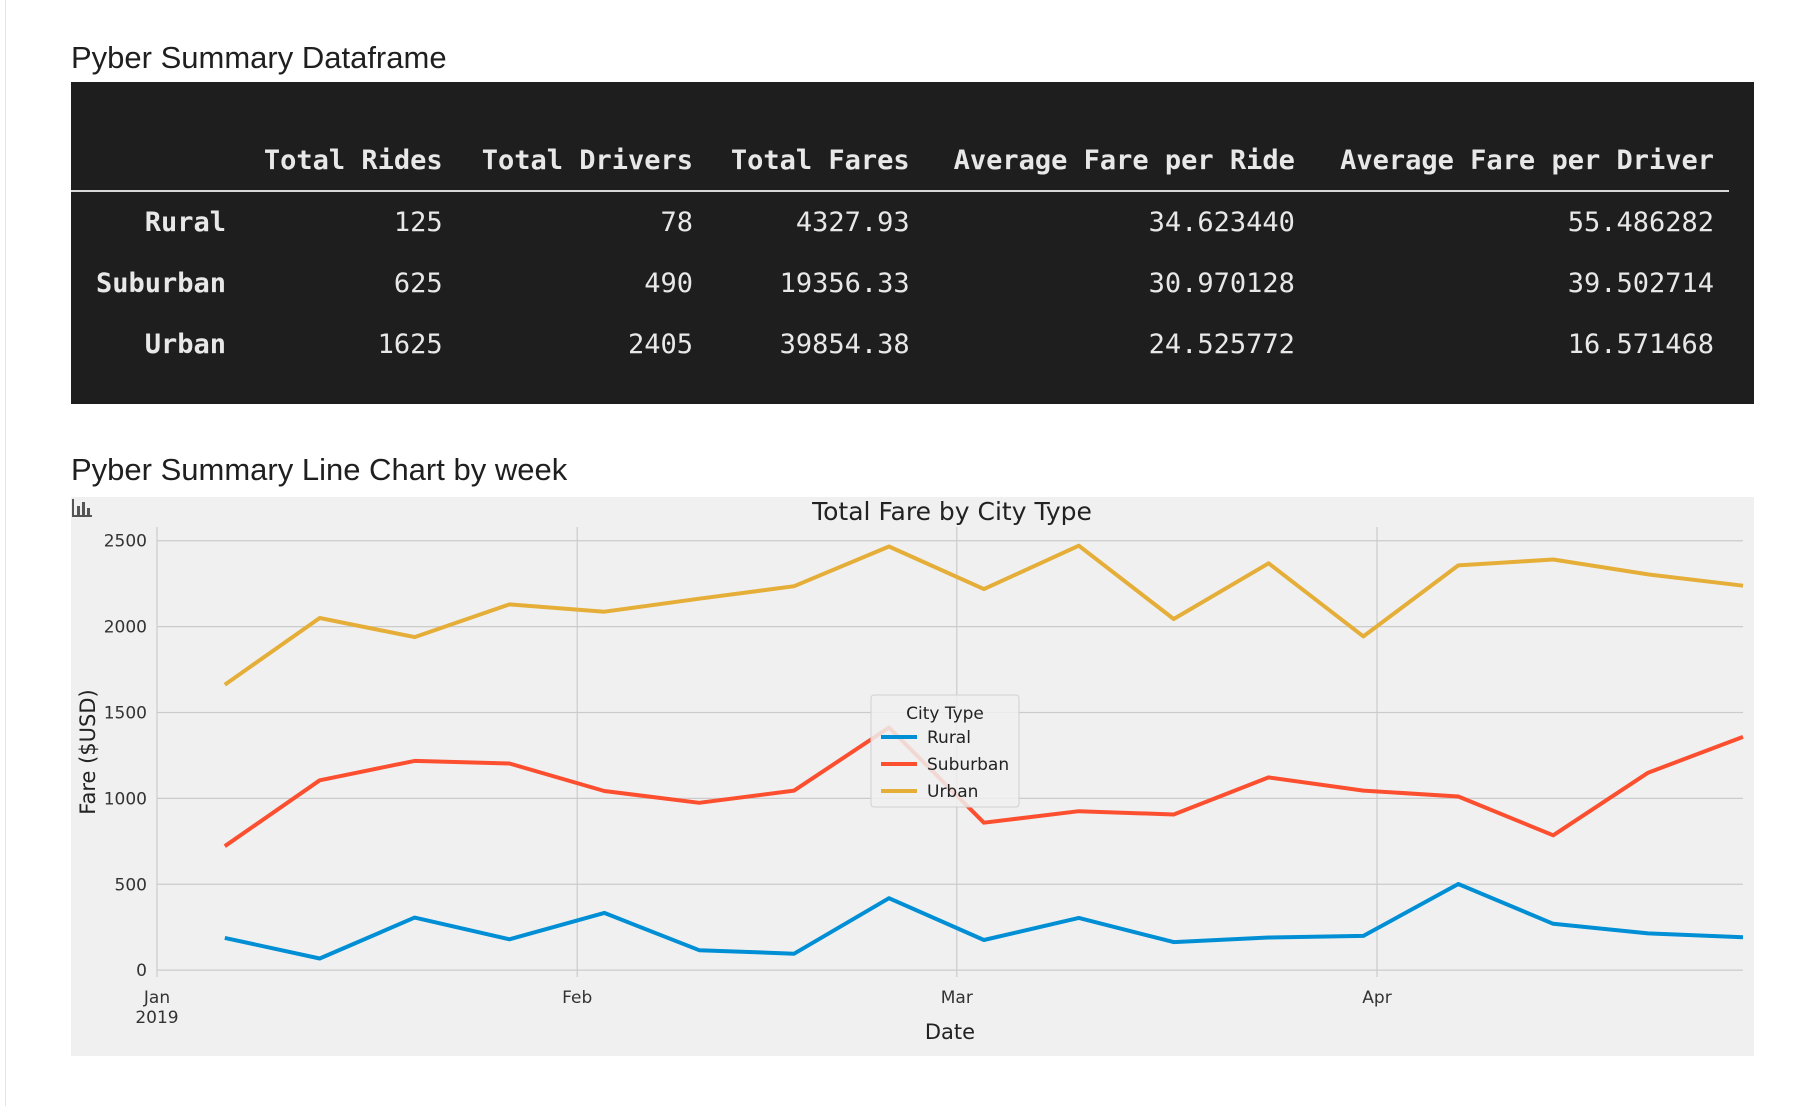  Describe the element at coordinates (5, 553) in the screenshot. I see `notebook-left-border` at that location.